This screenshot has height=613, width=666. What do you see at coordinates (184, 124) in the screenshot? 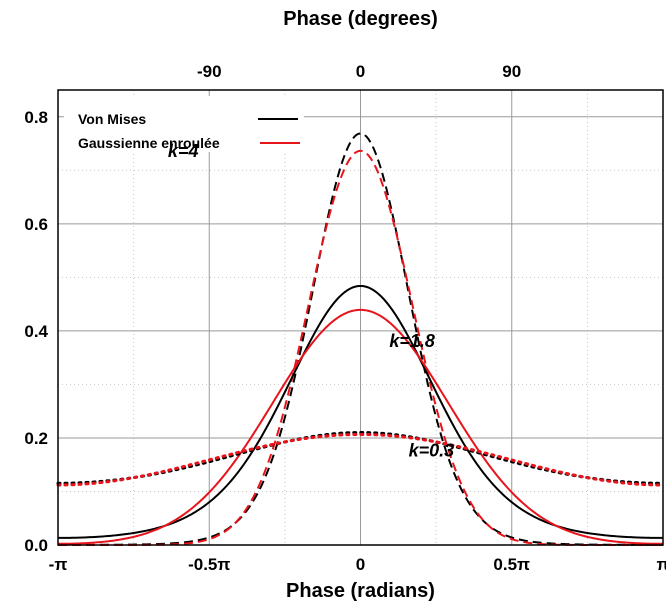
I see `legend: Von Mises Gaussienne enroulée` at bounding box center [184, 124].